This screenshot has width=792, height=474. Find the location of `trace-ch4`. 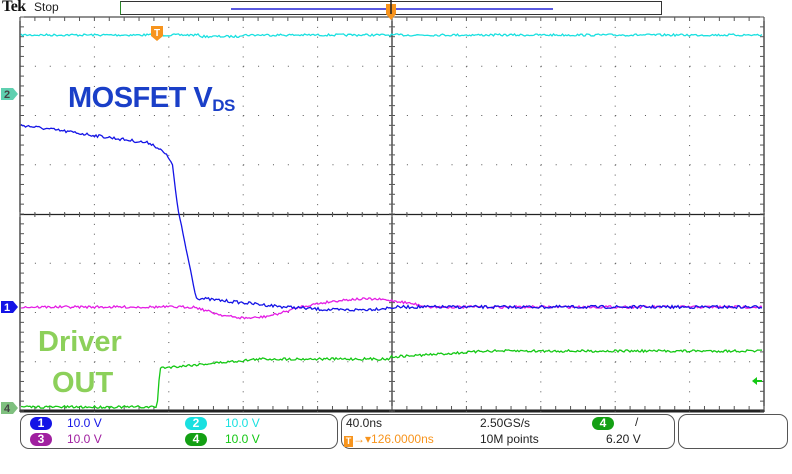

trace-ch4 is located at coordinates (391, 379).